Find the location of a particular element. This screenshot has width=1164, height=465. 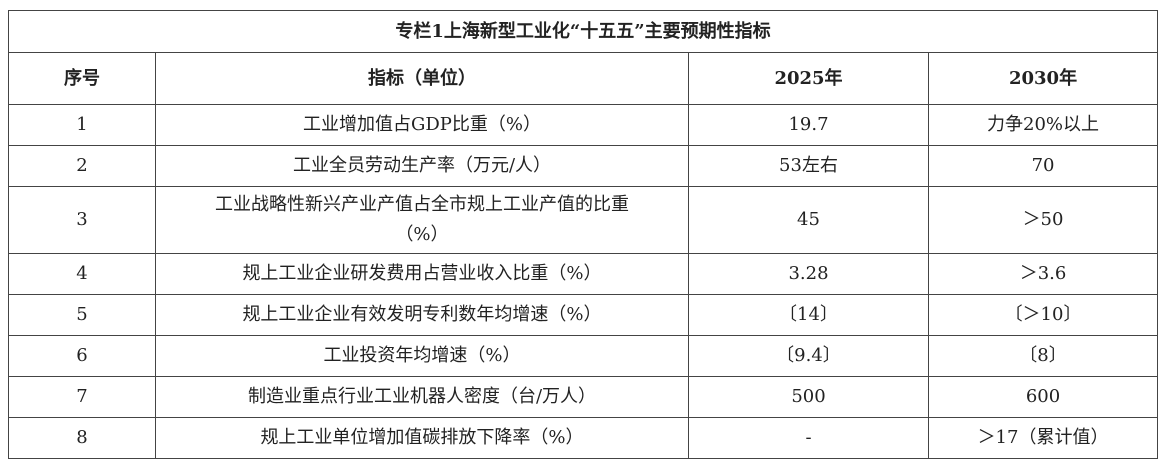

table-title: 专栏1上海新型工业化“十五五”主要预期性指标 is located at coordinates (583, 31).